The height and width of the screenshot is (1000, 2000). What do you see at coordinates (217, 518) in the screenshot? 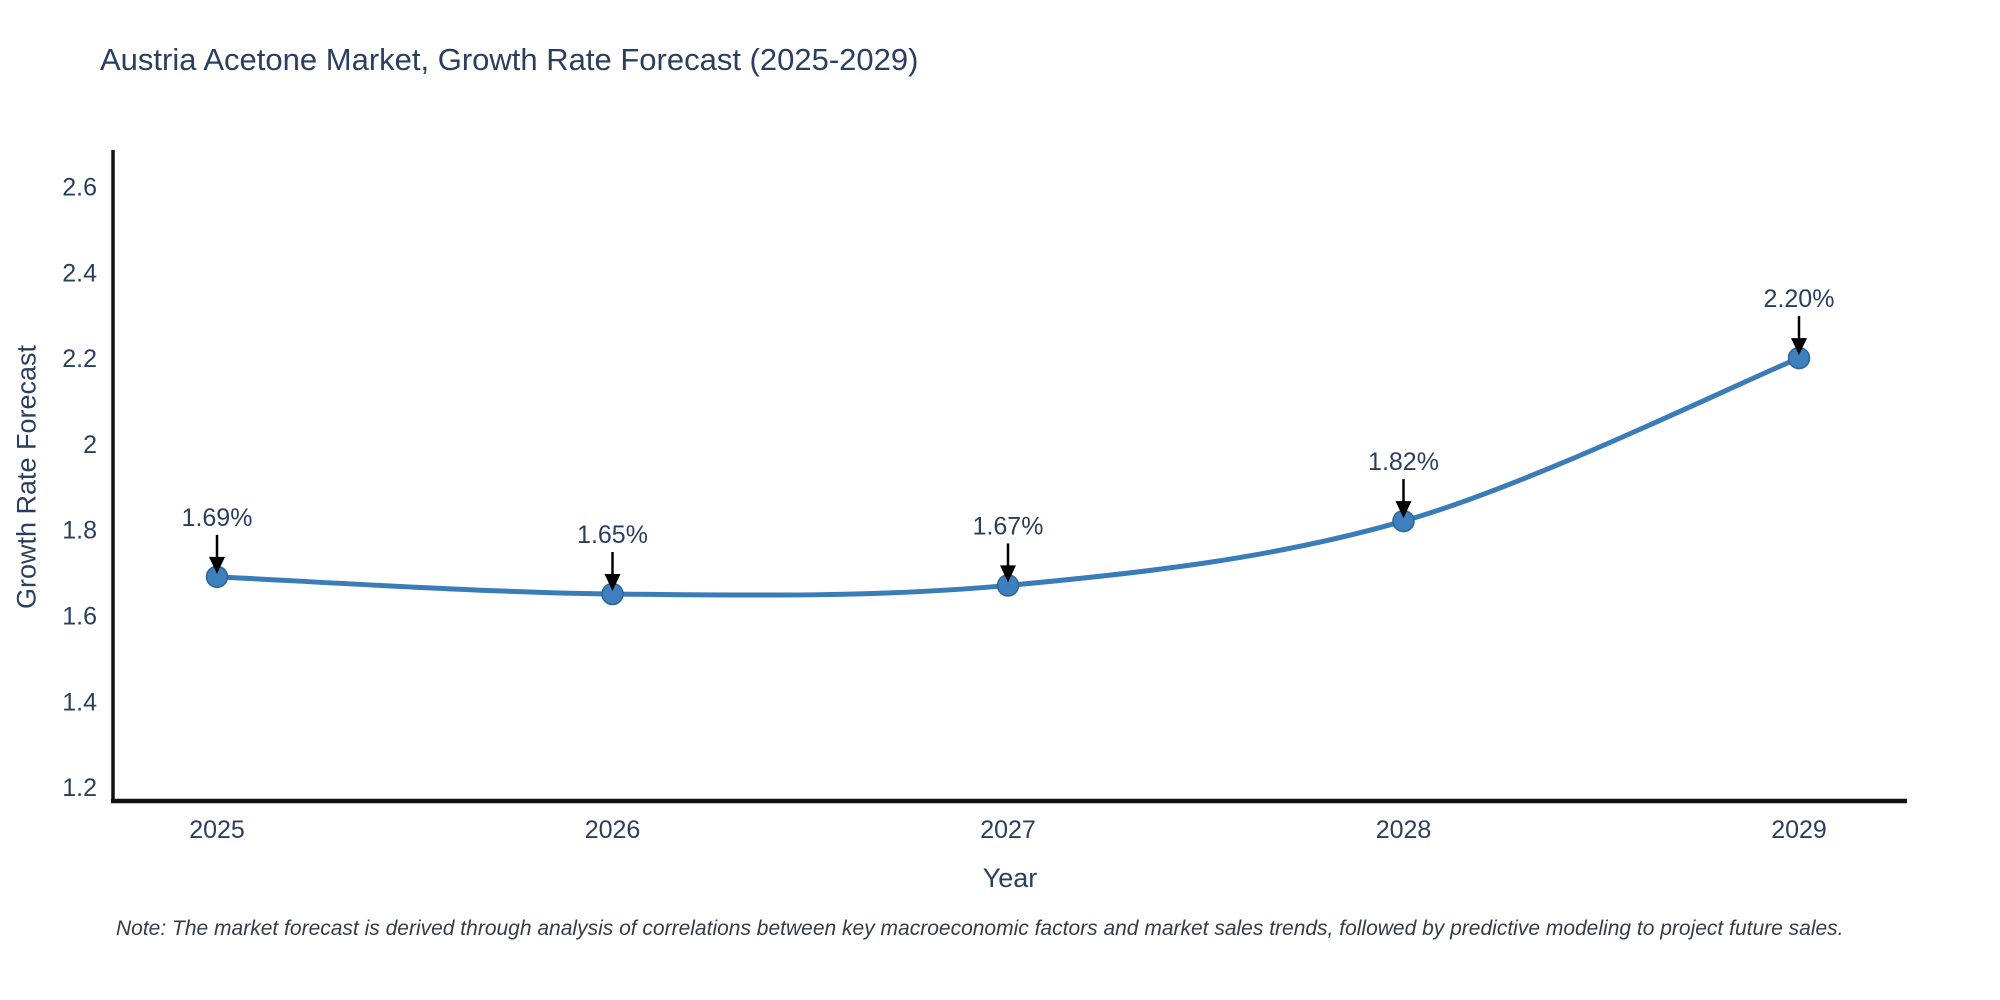
I see `data-point-label: 1.69%` at bounding box center [217, 518].